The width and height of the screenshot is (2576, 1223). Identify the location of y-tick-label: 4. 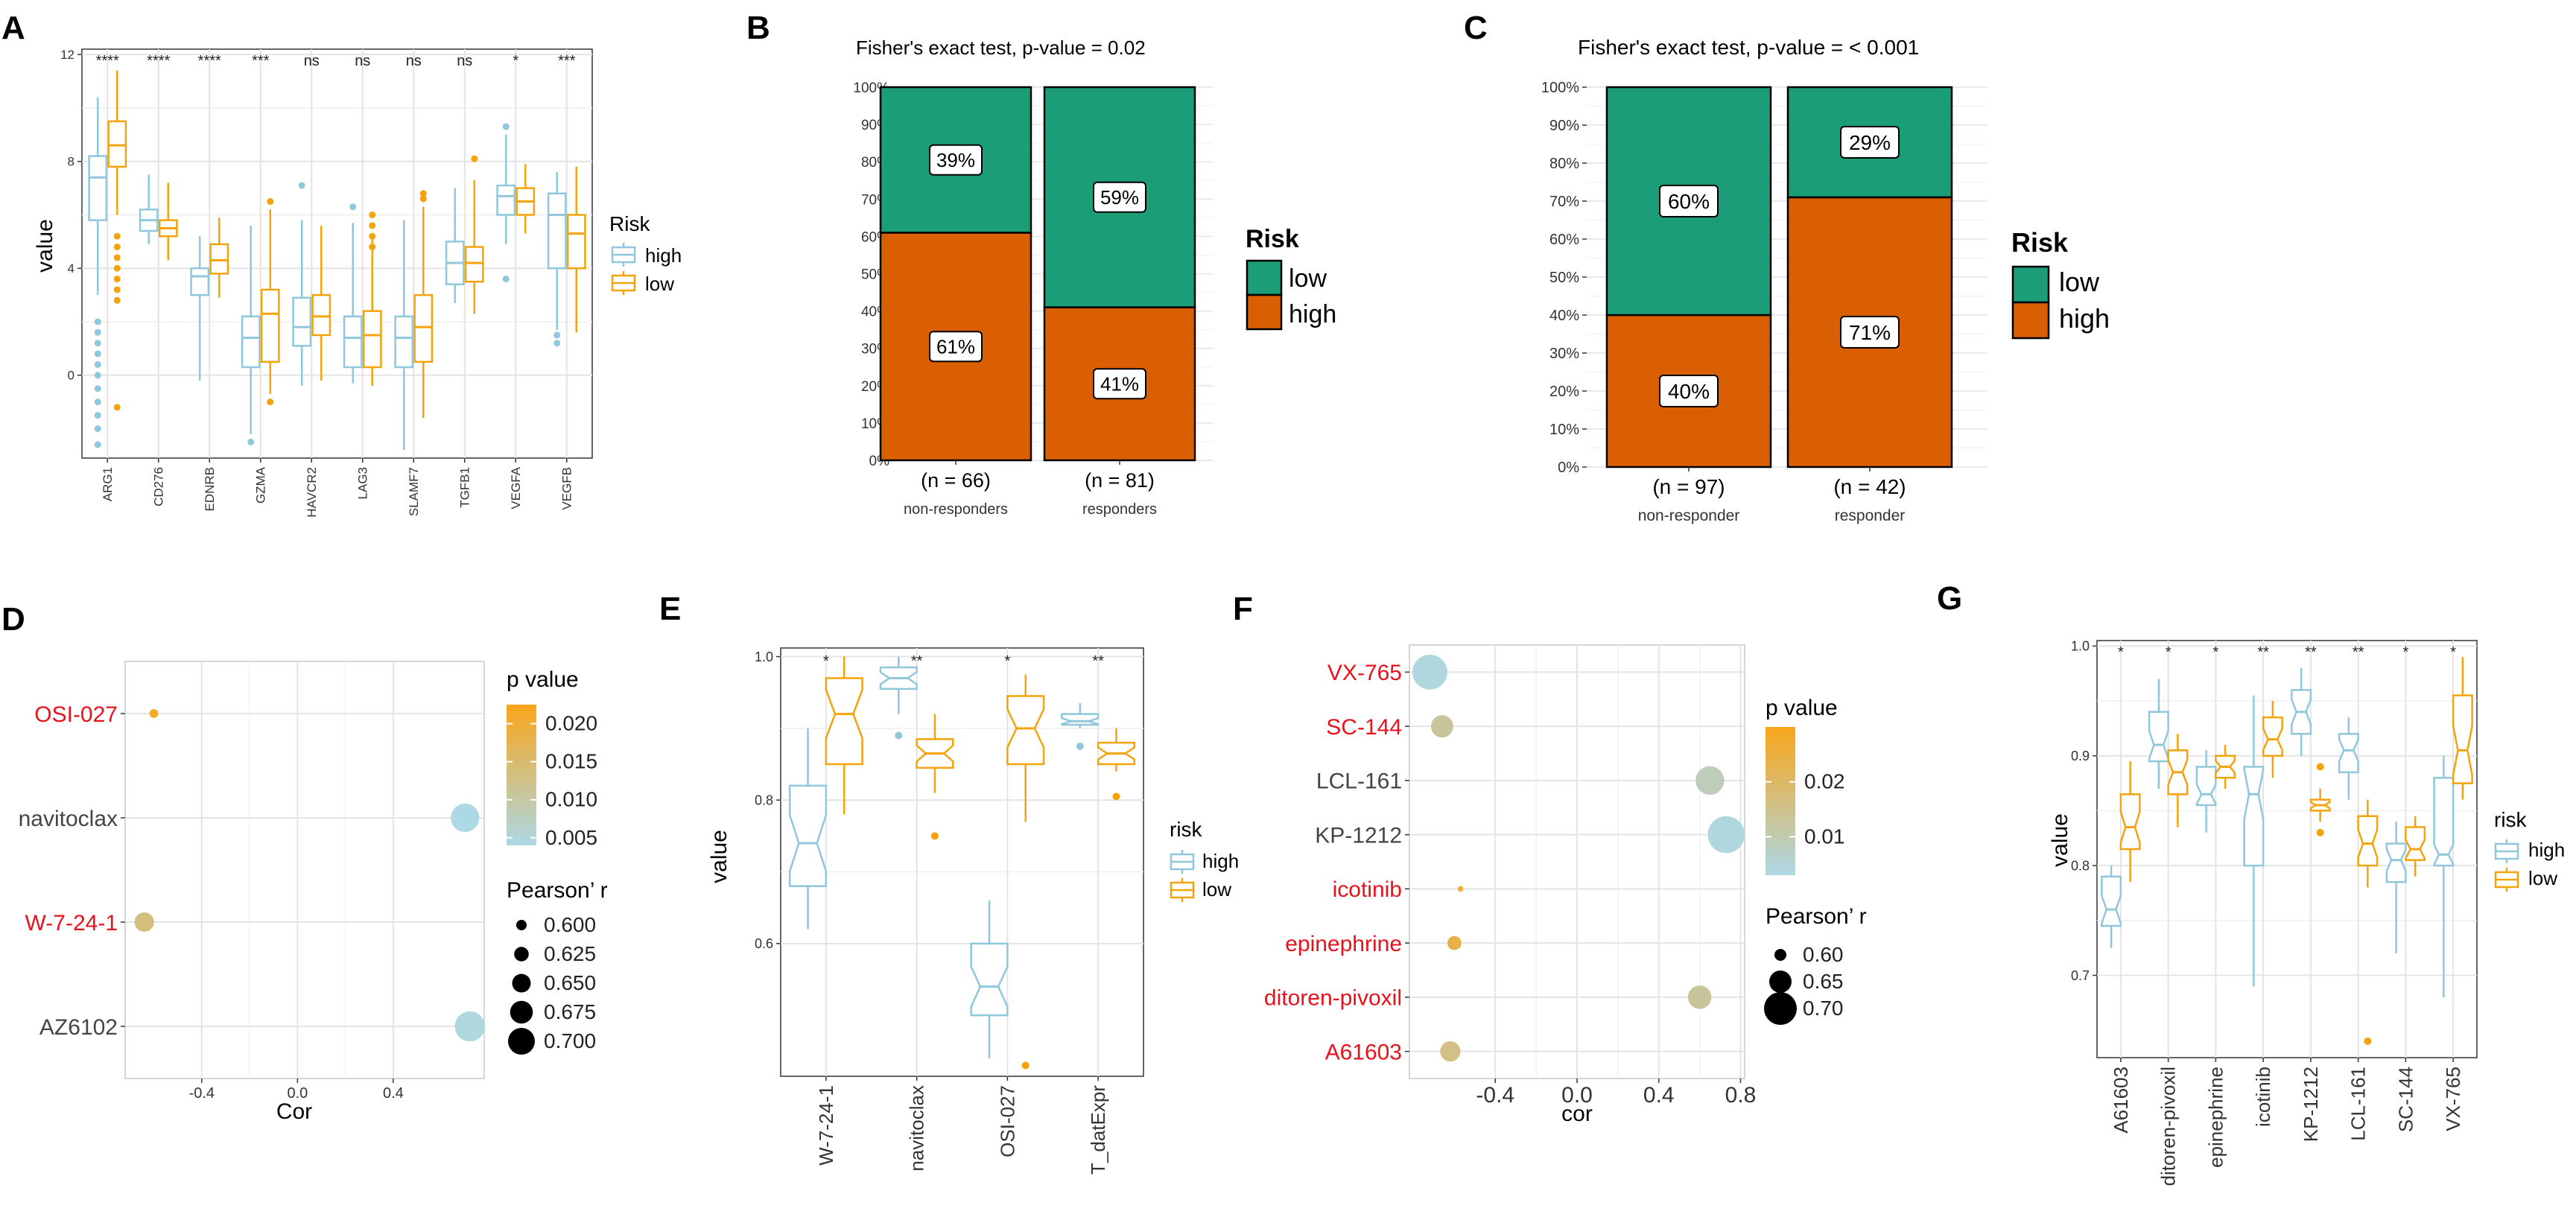
(71, 268).